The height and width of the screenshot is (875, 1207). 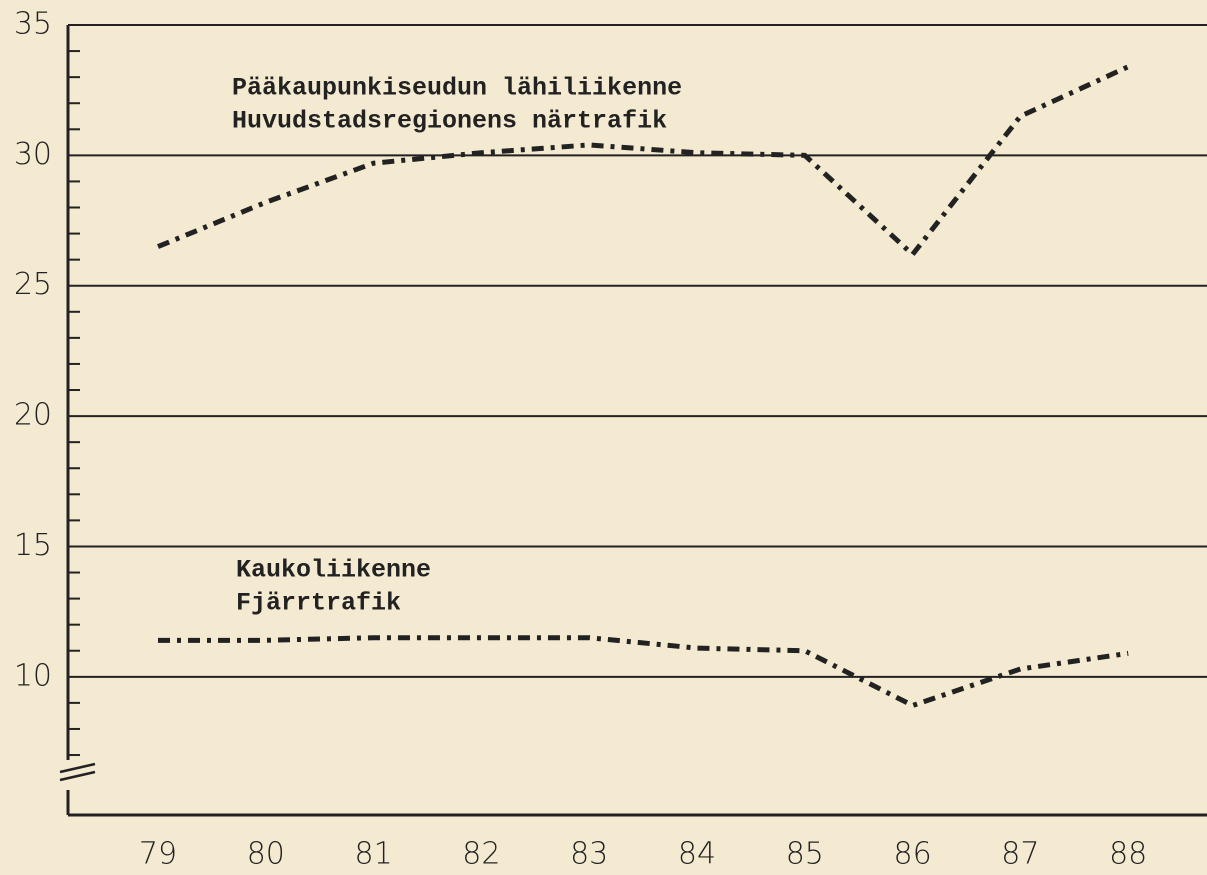 I want to click on x-tick-label: 86, so click(x=913, y=854).